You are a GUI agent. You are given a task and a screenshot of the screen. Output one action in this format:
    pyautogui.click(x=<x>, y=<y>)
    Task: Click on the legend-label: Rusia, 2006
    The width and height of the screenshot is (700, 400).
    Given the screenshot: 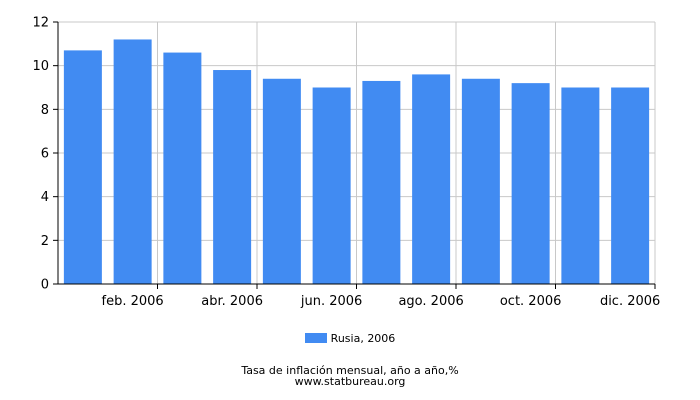 What is the action you would take?
    pyautogui.click(x=363, y=338)
    